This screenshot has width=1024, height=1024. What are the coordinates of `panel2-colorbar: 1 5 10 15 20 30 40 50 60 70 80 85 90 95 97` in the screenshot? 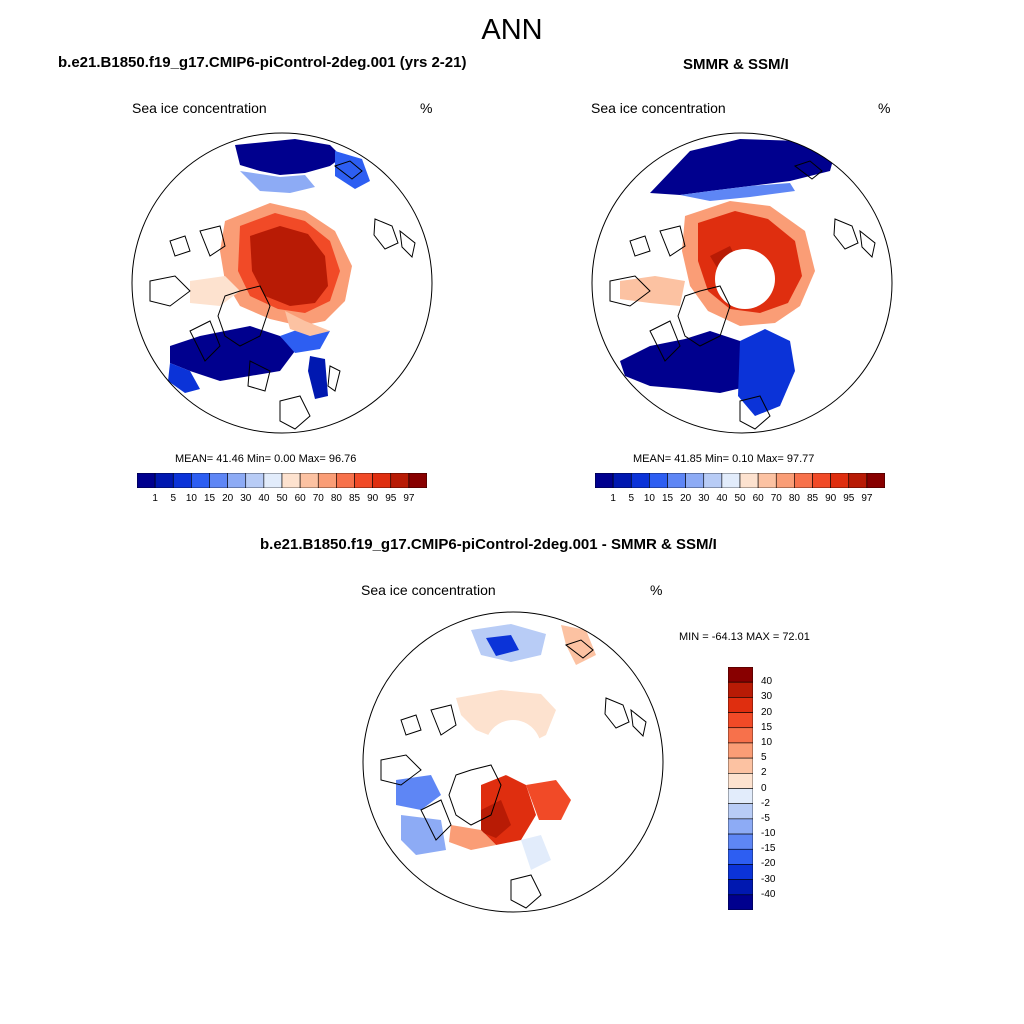 It's located at (740, 488).